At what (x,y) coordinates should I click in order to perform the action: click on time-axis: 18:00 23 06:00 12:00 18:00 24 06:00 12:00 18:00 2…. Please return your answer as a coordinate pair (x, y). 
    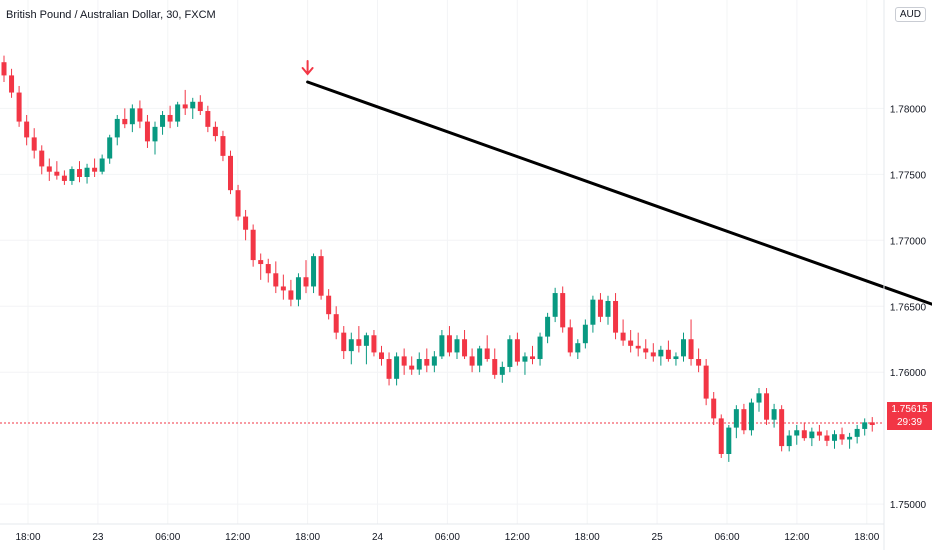
    Looking at the image, I should click on (447, 537).